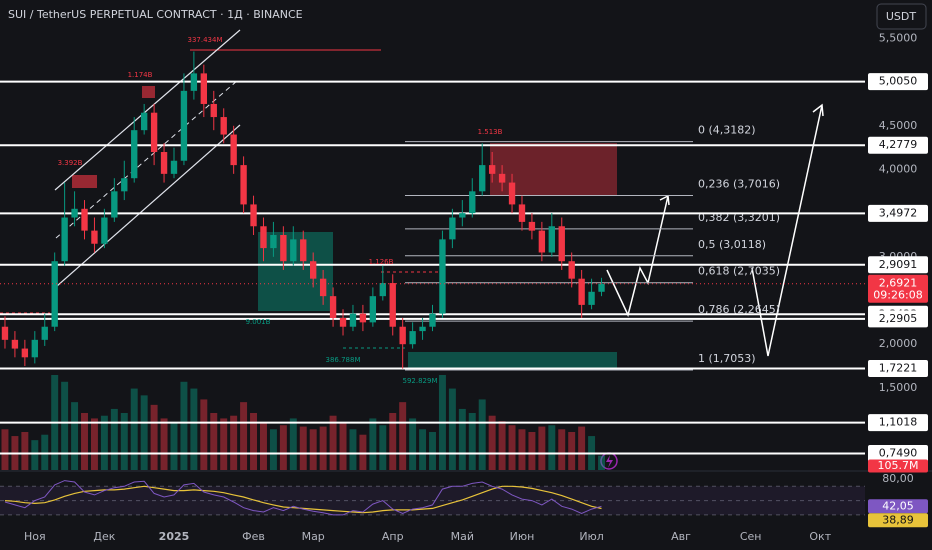 This screenshot has height=550, width=932. What do you see at coordinates (148, 205) in the screenshot?
I see `channel-line` at bounding box center [148, 205].